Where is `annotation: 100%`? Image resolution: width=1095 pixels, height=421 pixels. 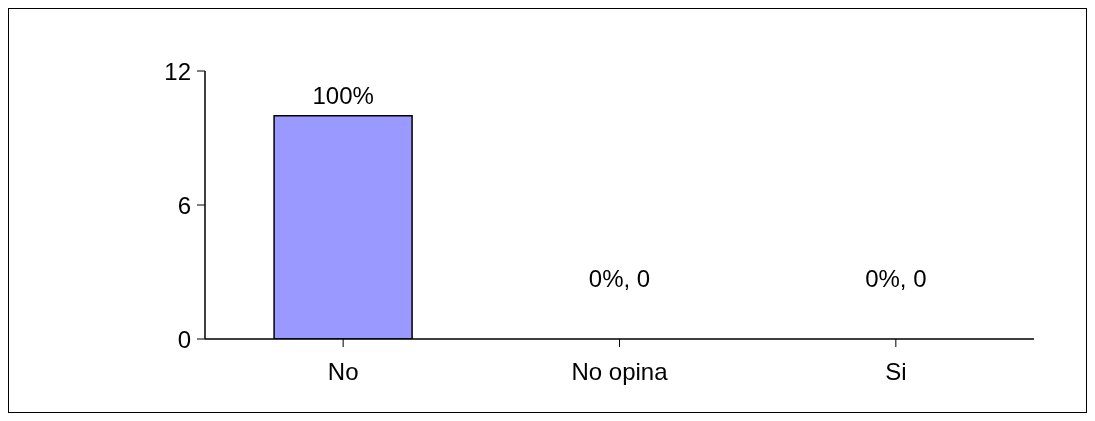 annotation: 100% is located at coordinates (343, 95).